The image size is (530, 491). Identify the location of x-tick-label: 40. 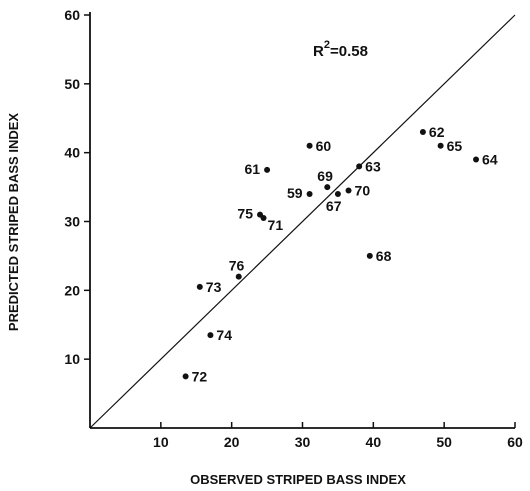
(374, 442).